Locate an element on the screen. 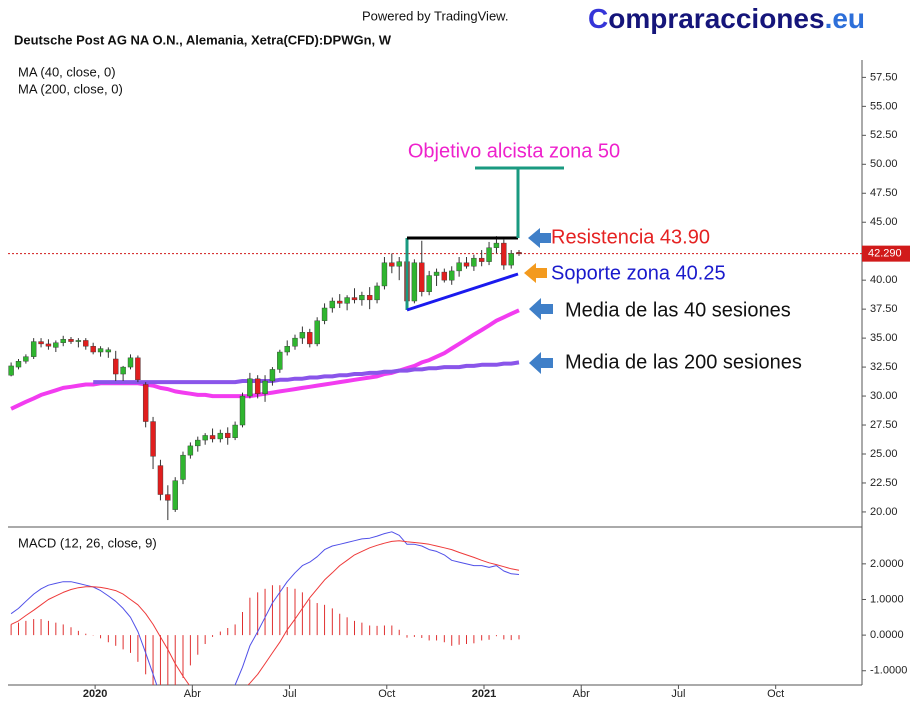 This screenshot has height=707, width=920. moving-average is located at coordinates (306, 372).